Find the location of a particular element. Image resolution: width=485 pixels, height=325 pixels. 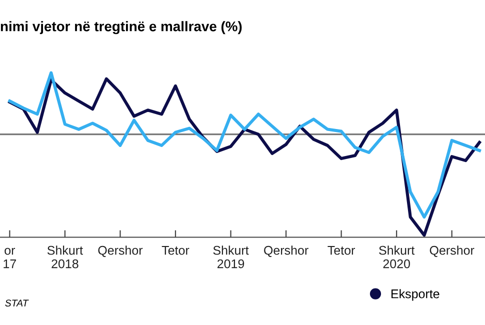

text: STAT is located at coordinates (17, 303).